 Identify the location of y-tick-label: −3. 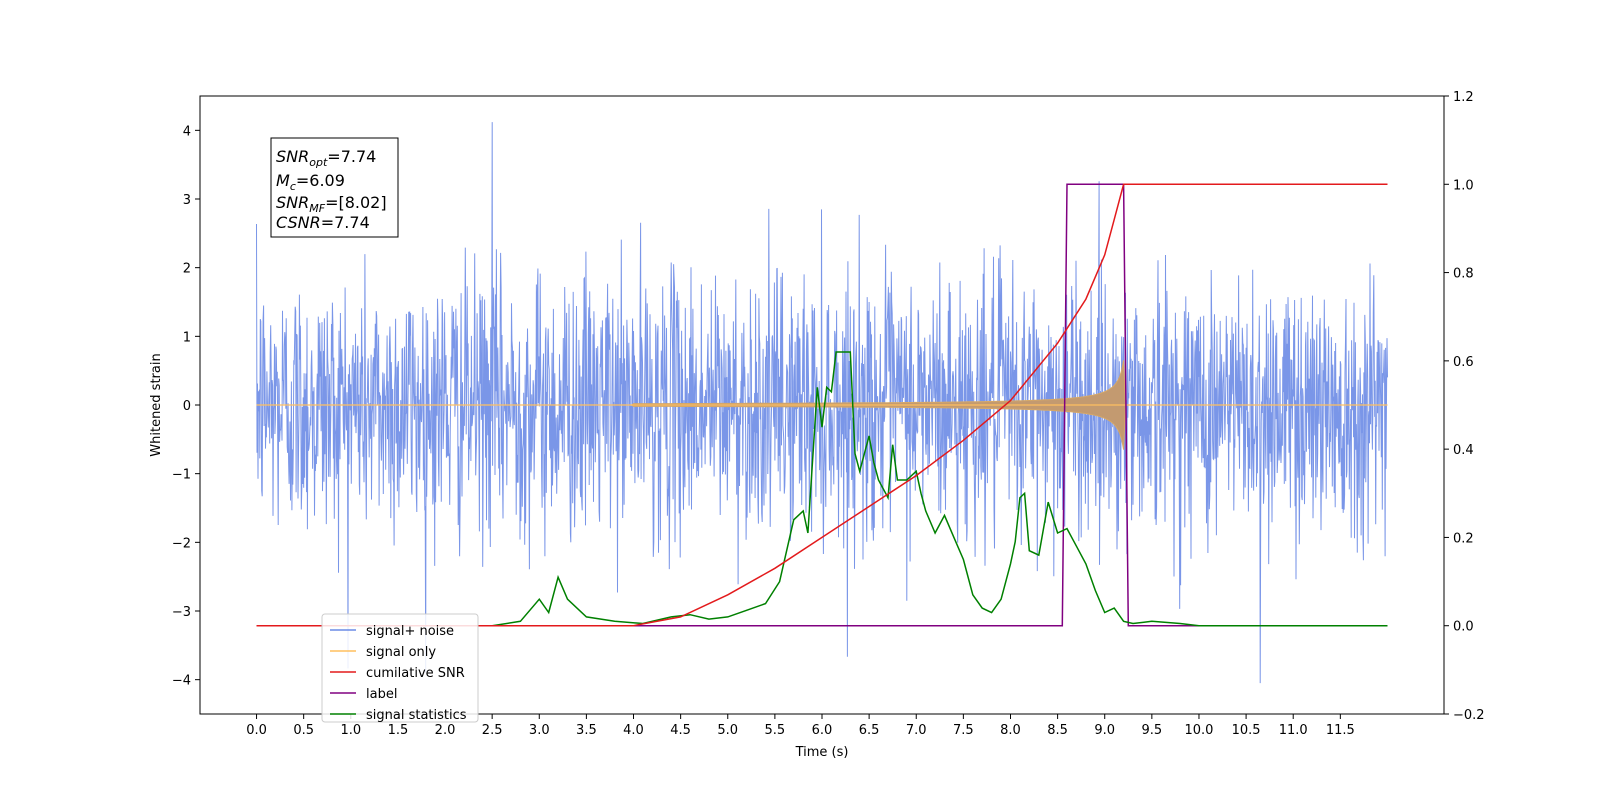
(181, 612).